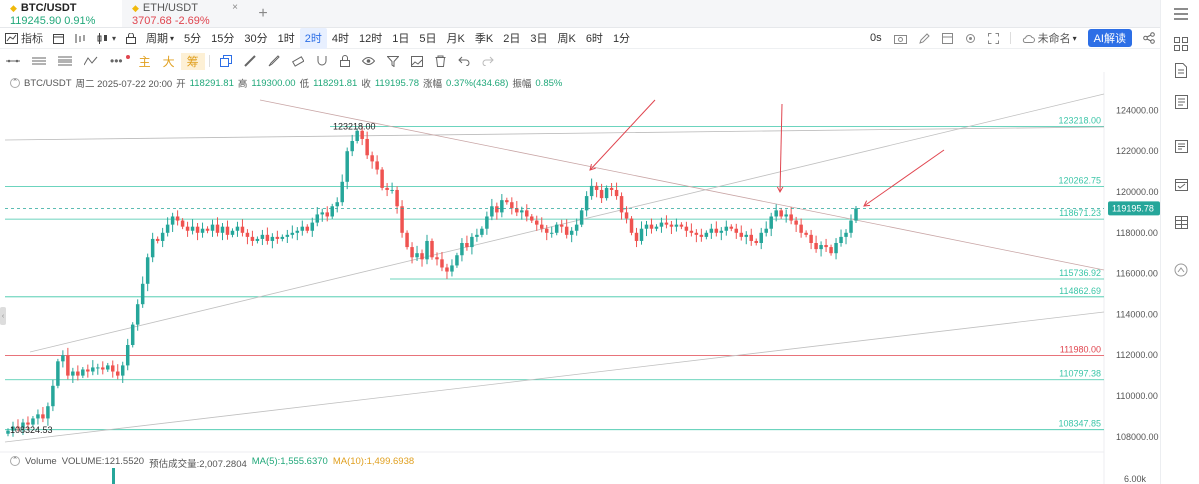 This screenshot has height=484, width=1199. I want to click on copy-icon, so click(226, 61).